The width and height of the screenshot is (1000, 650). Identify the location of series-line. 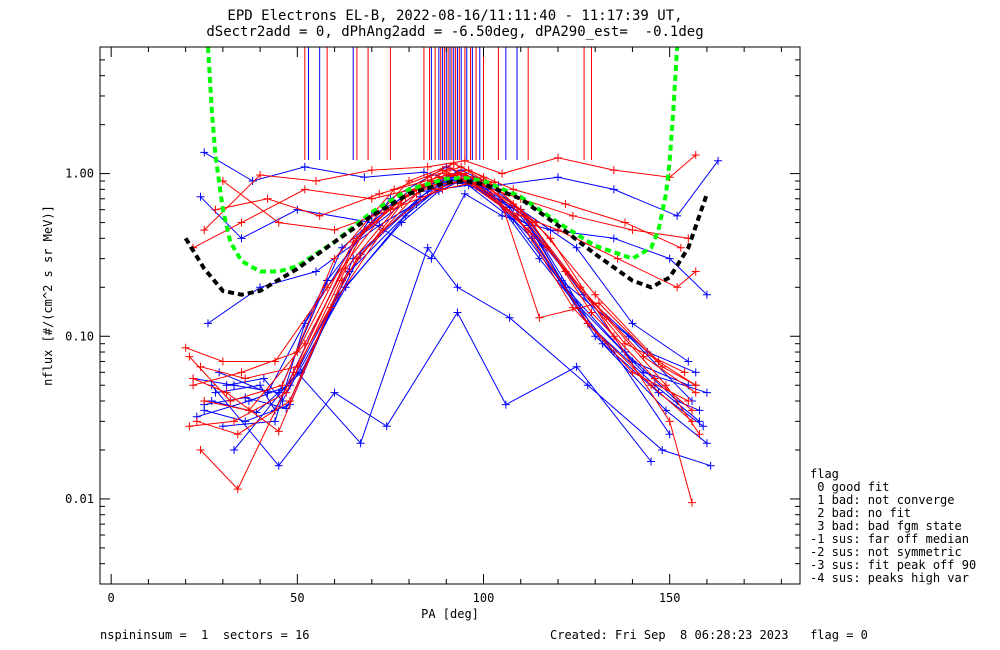
(461, 184).